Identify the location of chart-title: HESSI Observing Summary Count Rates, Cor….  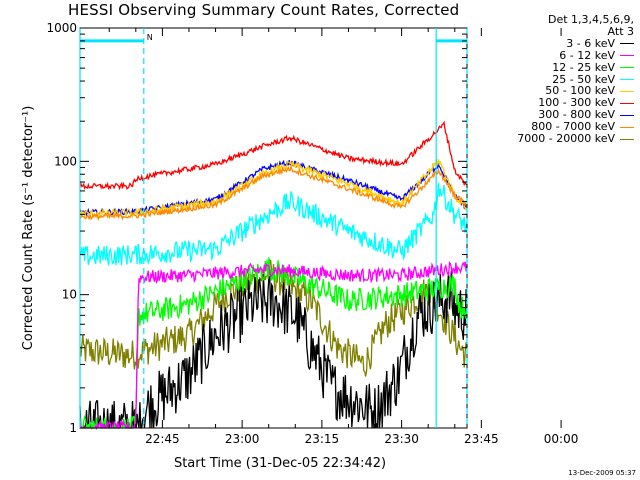
(264, 10).